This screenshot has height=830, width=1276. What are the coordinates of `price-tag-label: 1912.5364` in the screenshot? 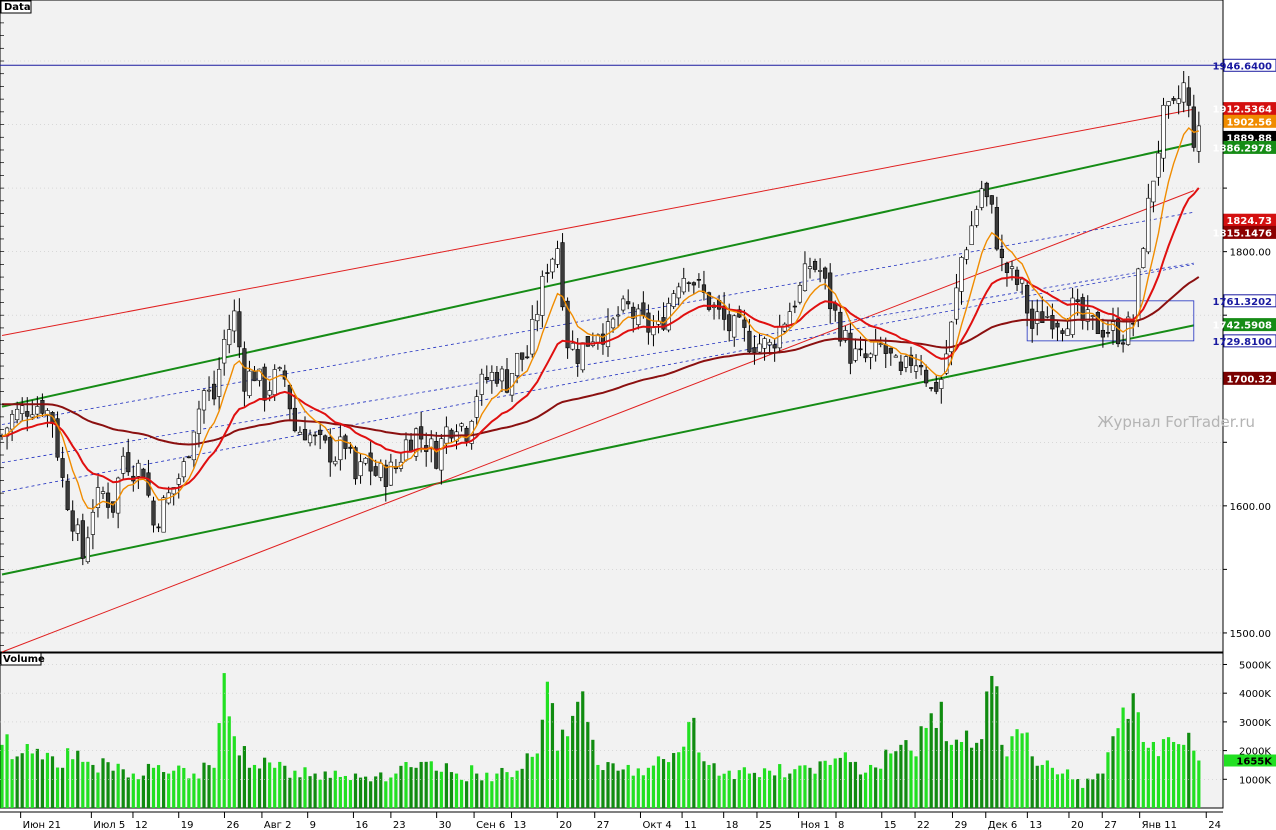 It's located at (1243, 110).